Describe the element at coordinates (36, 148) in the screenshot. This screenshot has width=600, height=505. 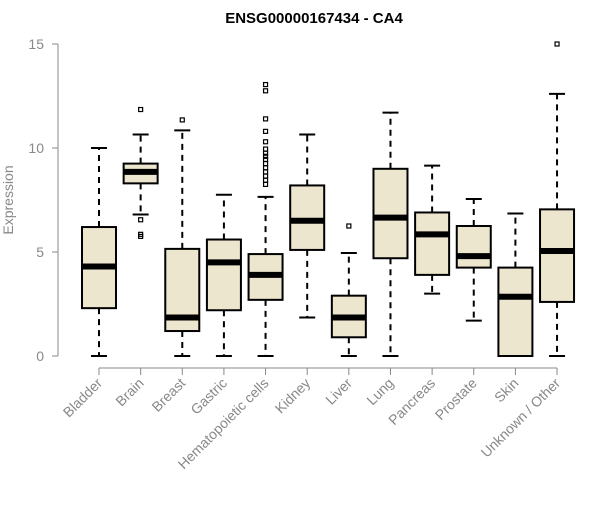
I see `y-tick-label: 10` at that location.